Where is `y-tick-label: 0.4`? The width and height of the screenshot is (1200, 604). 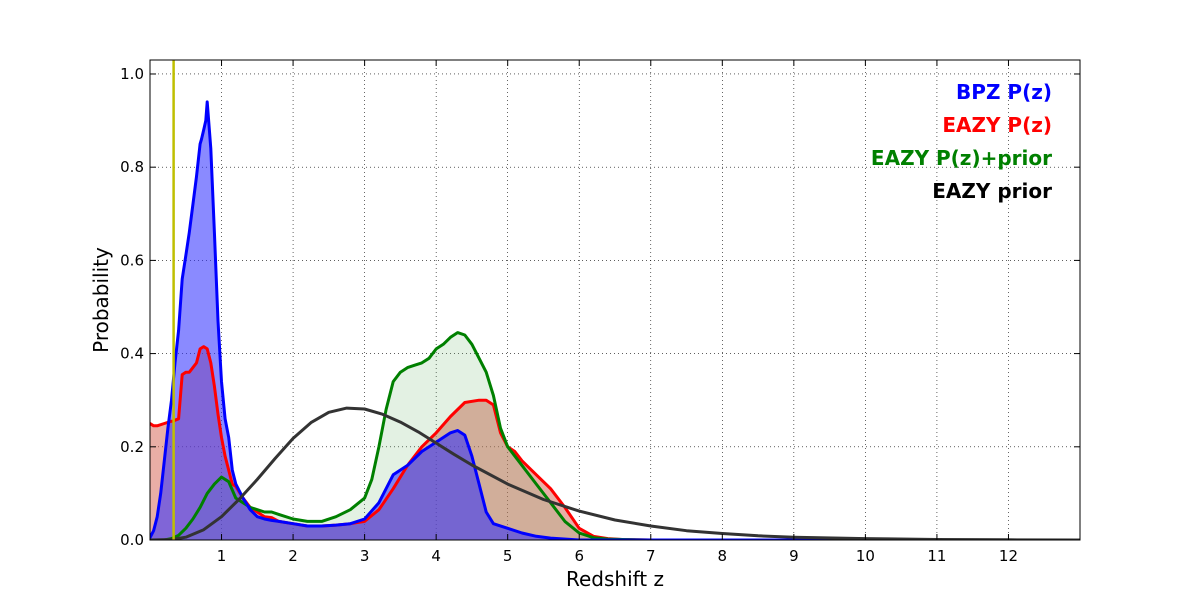 y-tick-label: 0.4 is located at coordinates (132, 354).